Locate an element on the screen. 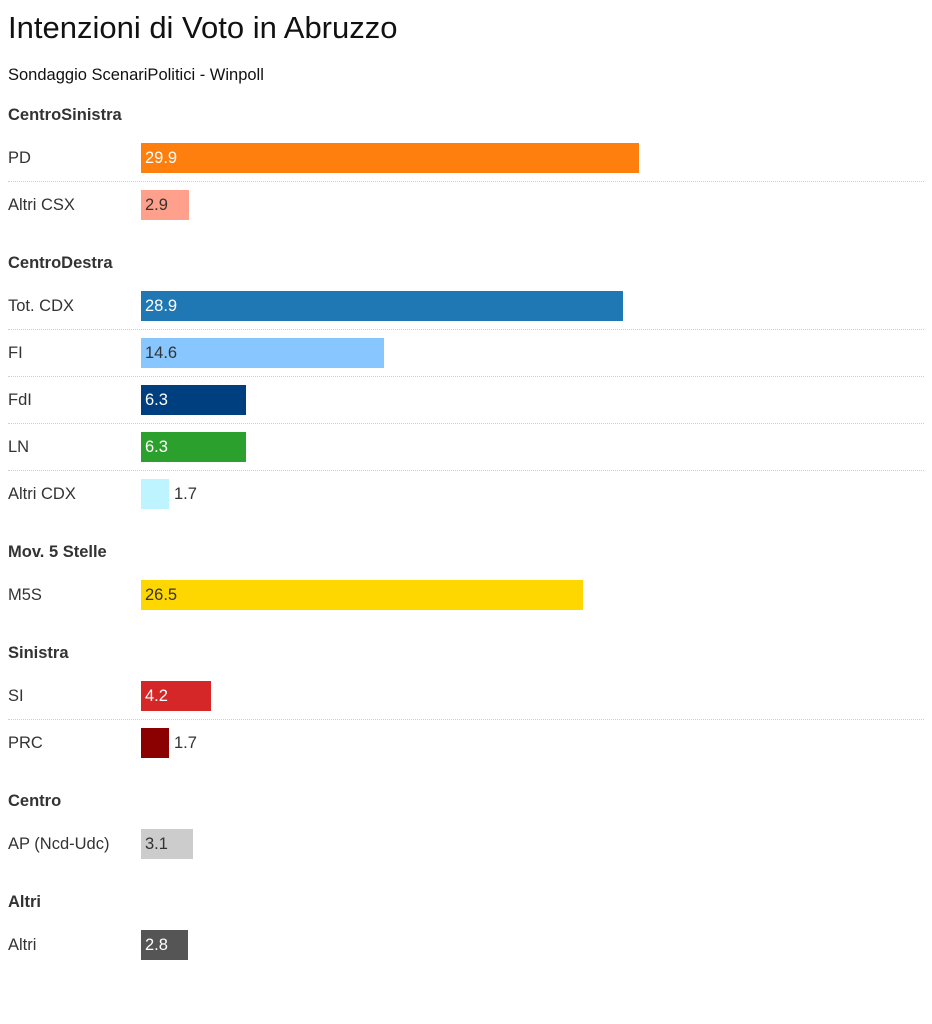 The image size is (932, 1024). category-label: FI is located at coordinates (15, 353).